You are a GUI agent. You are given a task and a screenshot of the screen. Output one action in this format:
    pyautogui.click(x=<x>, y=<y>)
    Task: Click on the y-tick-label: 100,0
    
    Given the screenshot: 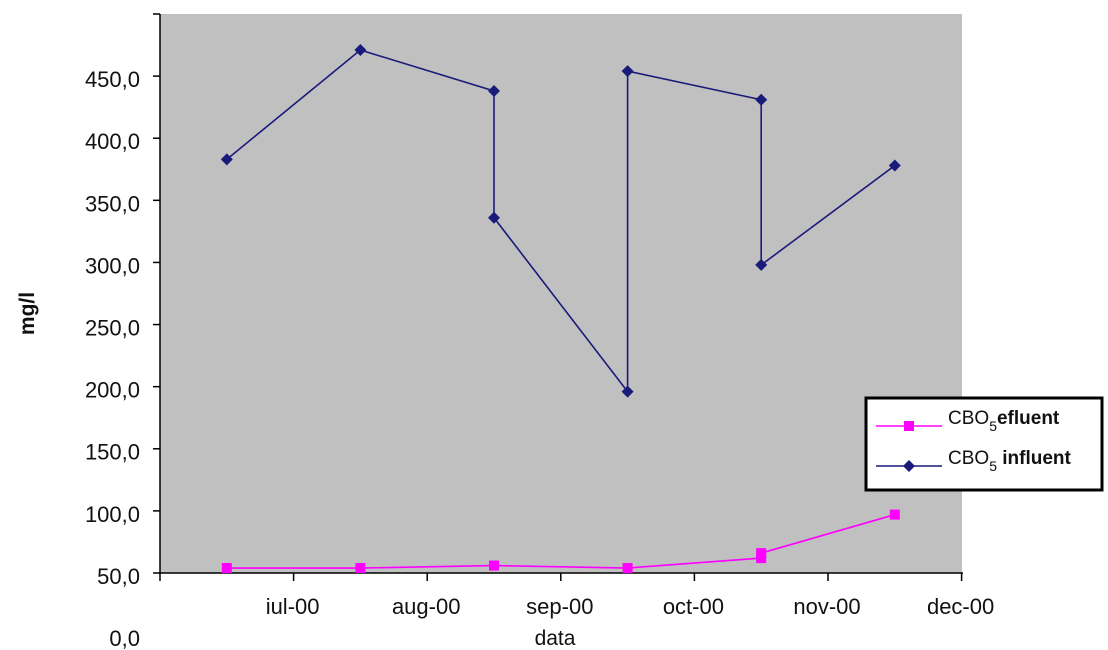 What is the action you would take?
    pyautogui.click(x=112, y=514)
    